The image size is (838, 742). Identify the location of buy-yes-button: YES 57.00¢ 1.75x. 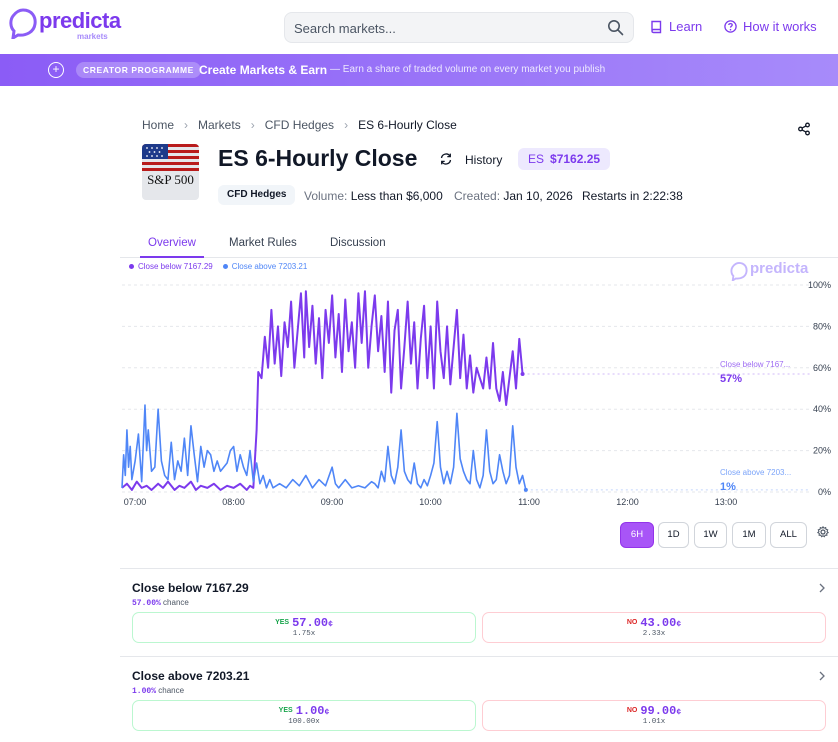
(304, 627).